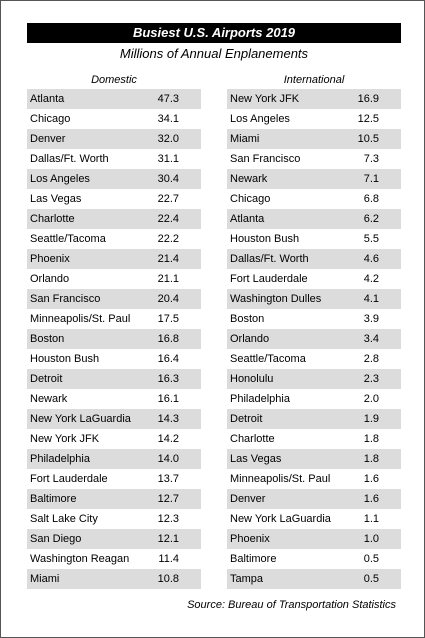  Describe the element at coordinates (168, 499) in the screenshot. I see `enplanements: 12.7` at that location.